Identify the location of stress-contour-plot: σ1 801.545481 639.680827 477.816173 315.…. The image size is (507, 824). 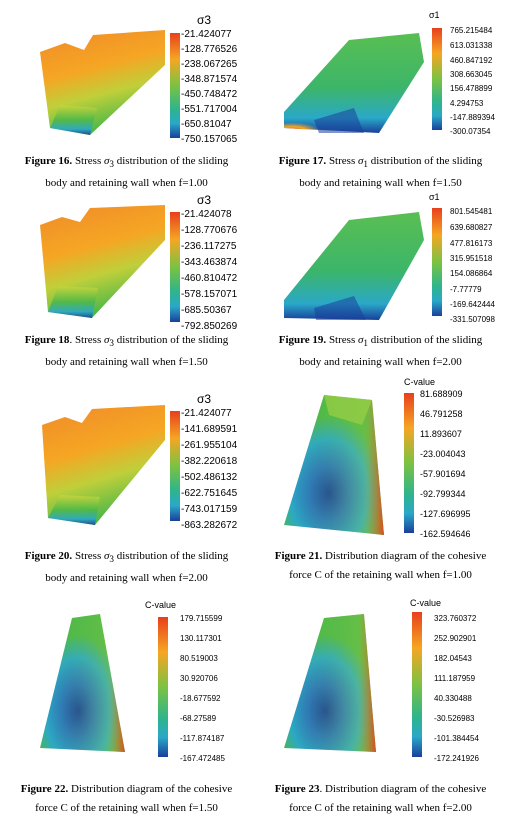
(389, 258).